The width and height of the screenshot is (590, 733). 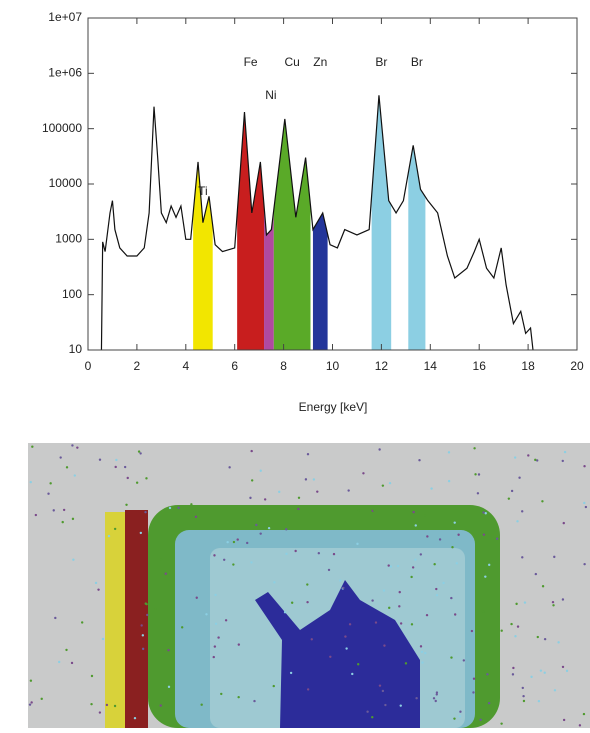 I want to click on y-tick-label: 100000, so click(x=62, y=128).